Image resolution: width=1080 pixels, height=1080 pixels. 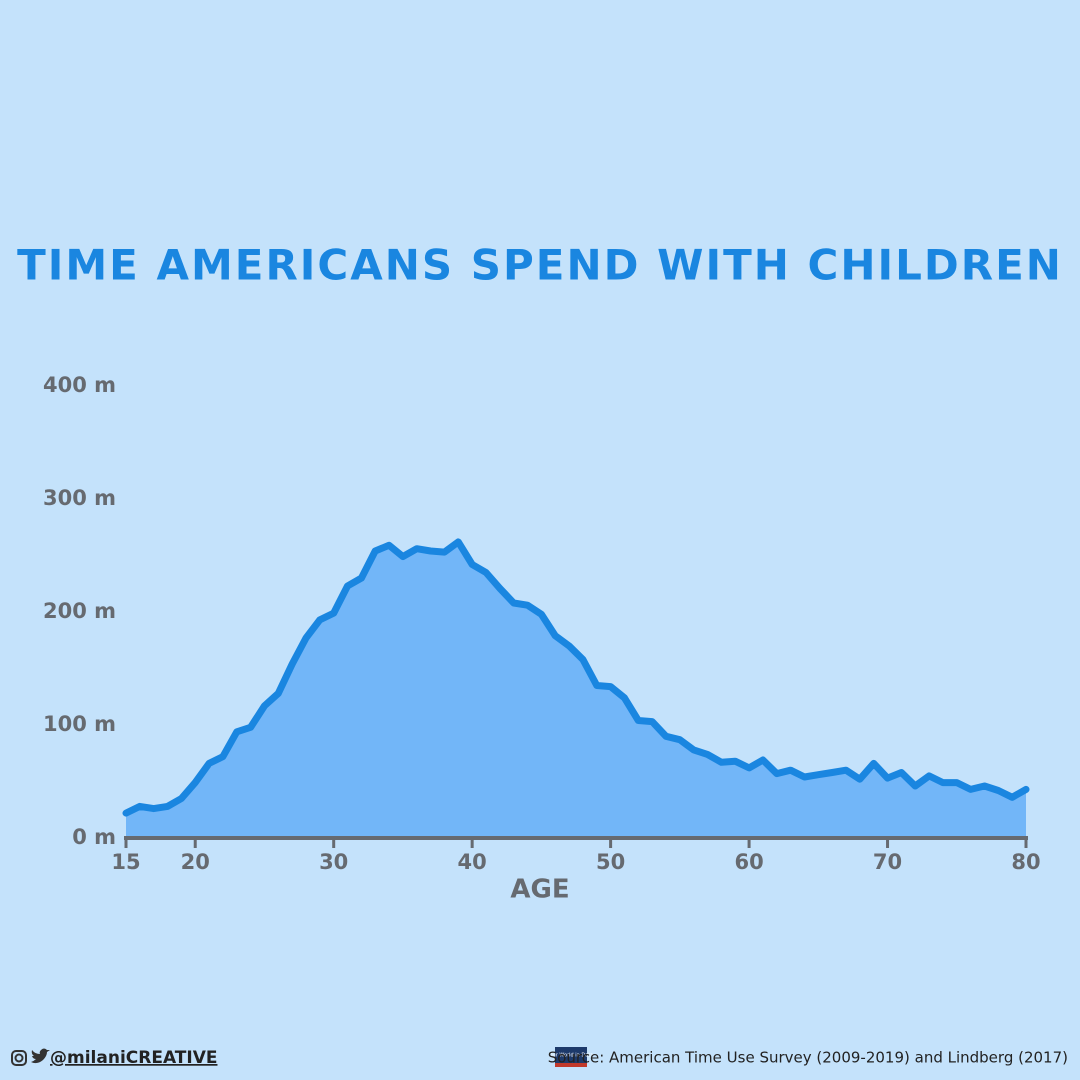 I want to click on x-tick-label: 60, so click(x=748, y=862).